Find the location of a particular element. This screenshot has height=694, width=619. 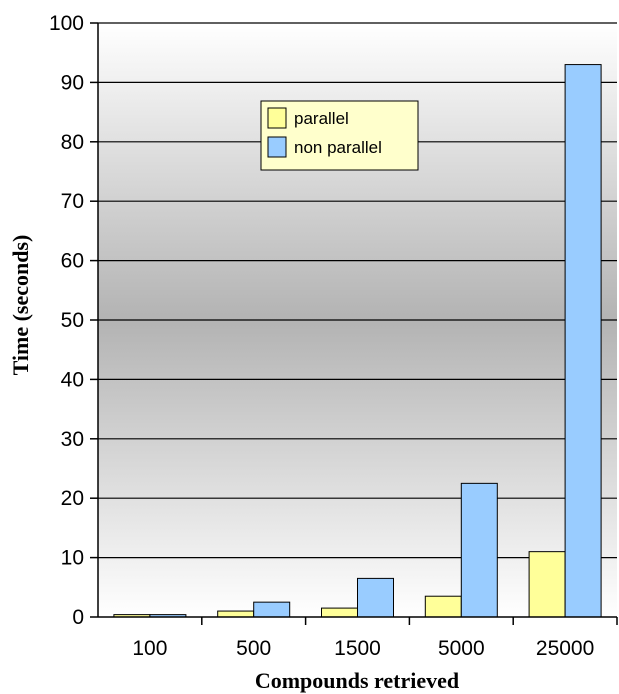

y-tick-label: 0 is located at coordinates (78, 617).